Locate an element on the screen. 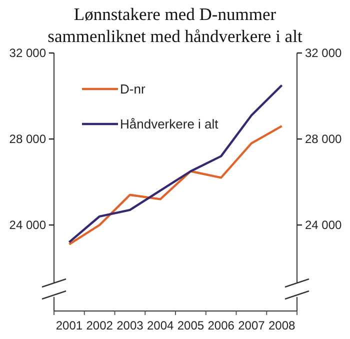 This screenshot has width=350, height=339. x-tick-label: 2002 is located at coordinates (100, 325).